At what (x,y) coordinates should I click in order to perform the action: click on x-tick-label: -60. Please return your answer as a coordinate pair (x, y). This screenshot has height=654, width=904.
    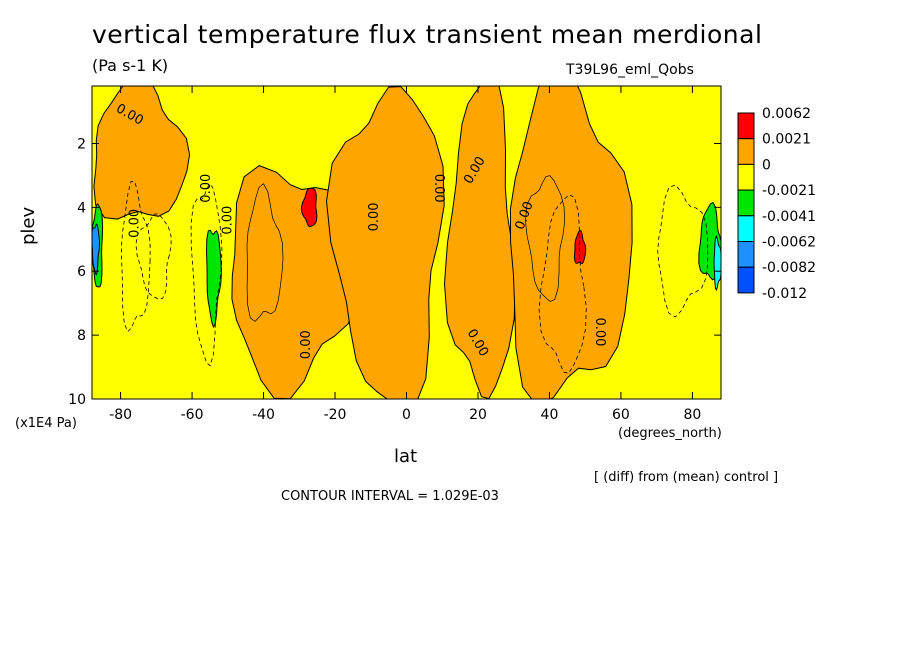
    Looking at the image, I should click on (192, 415).